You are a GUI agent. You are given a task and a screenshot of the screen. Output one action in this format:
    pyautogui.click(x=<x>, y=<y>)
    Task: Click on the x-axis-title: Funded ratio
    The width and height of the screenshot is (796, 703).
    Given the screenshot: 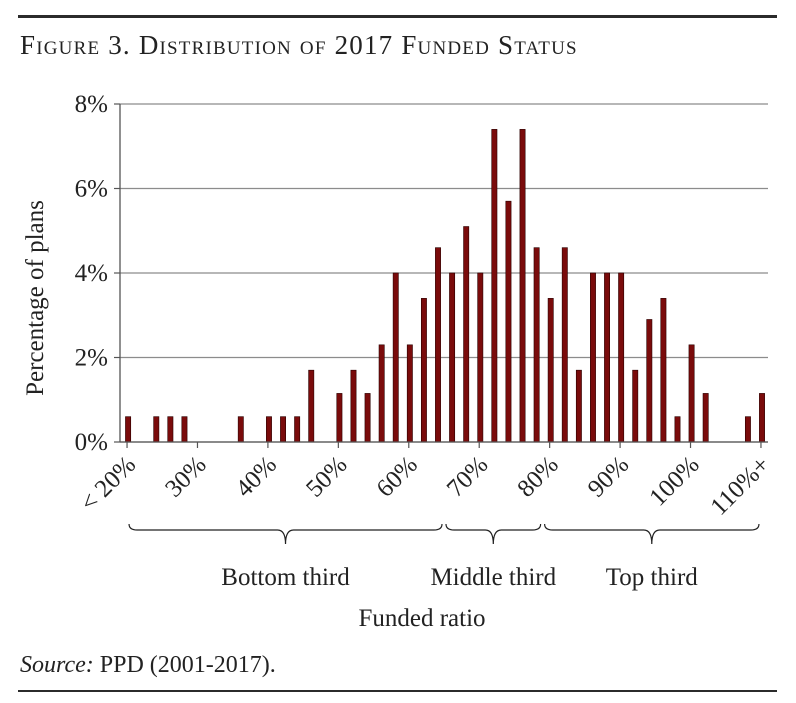 What is the action you would take?
    pyautogui.click(x=421, y=618)
    